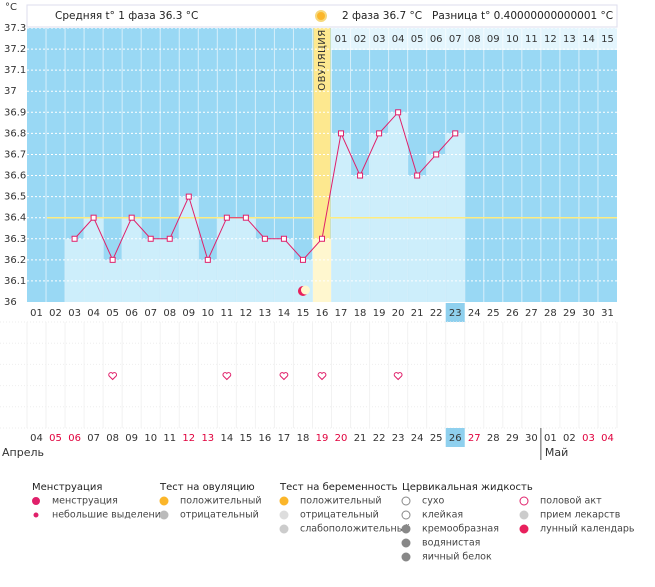  I want to click on phase2-day: 04, so click(398, 39).